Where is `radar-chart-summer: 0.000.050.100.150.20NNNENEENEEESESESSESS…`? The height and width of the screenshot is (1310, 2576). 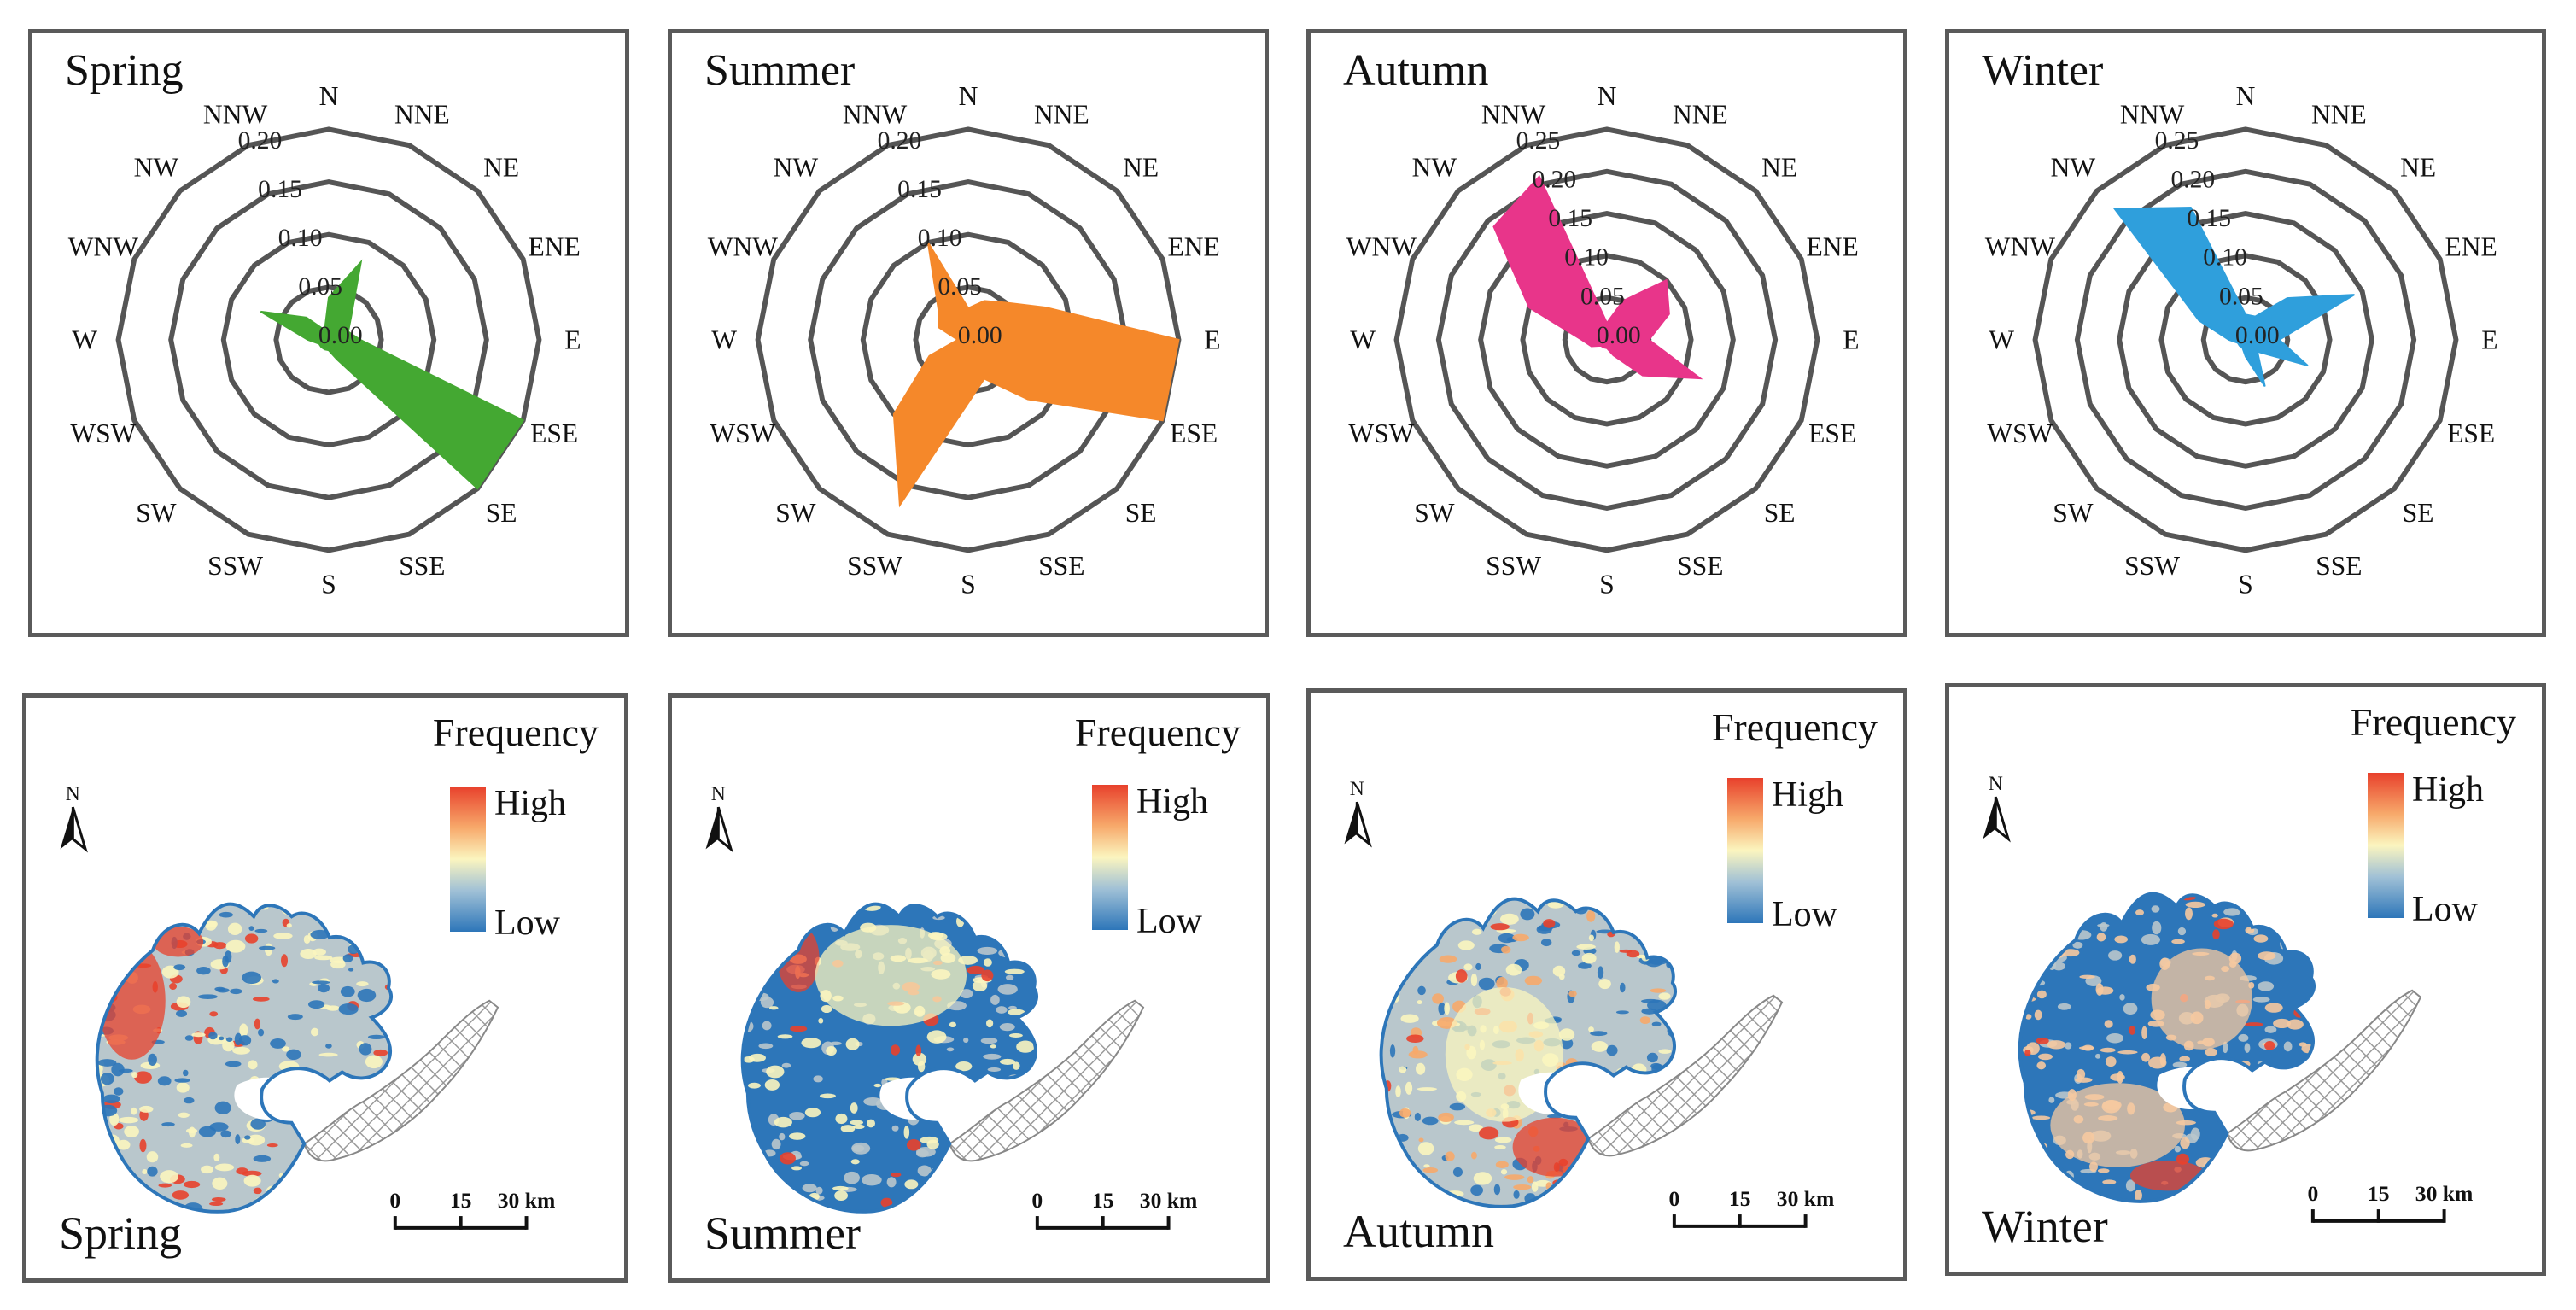 radar-chart-summer: 0.000.050.100.150.20NNNENEENEEESESESSESS… is located at coordinates (964, 340).